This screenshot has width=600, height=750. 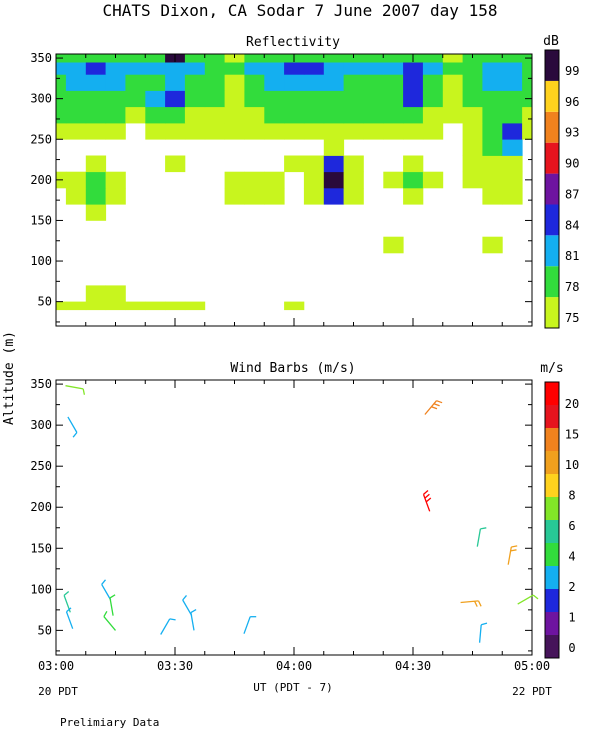 What do you see at coordinates (41, 425) in the screenshot?
I see `wind-y-tick-label: 300` at bounding box center [41, 425].